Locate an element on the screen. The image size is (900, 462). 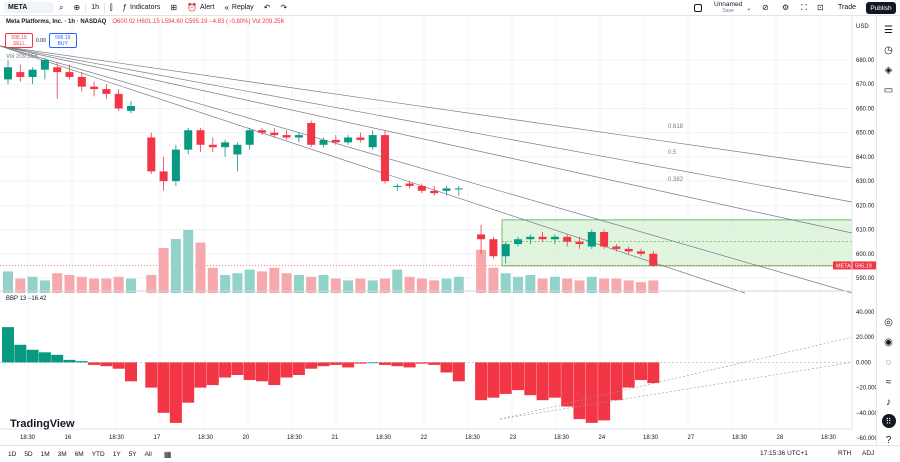
chart-type-button: ⫿ is located at coordinates (111, 8).